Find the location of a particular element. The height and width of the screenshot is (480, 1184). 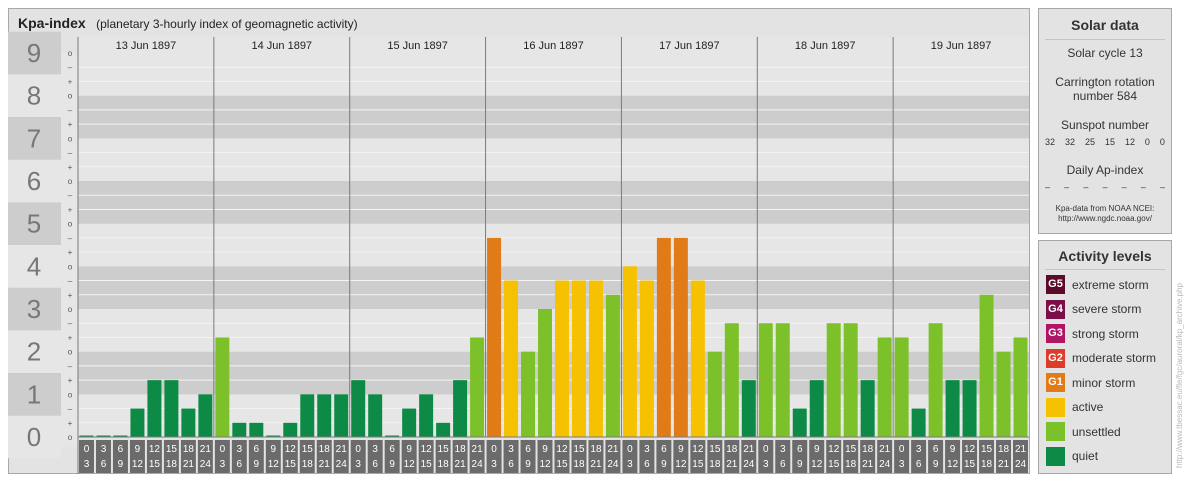

legend-item: G5 extreme storm is located at coordinates (1097, 284).